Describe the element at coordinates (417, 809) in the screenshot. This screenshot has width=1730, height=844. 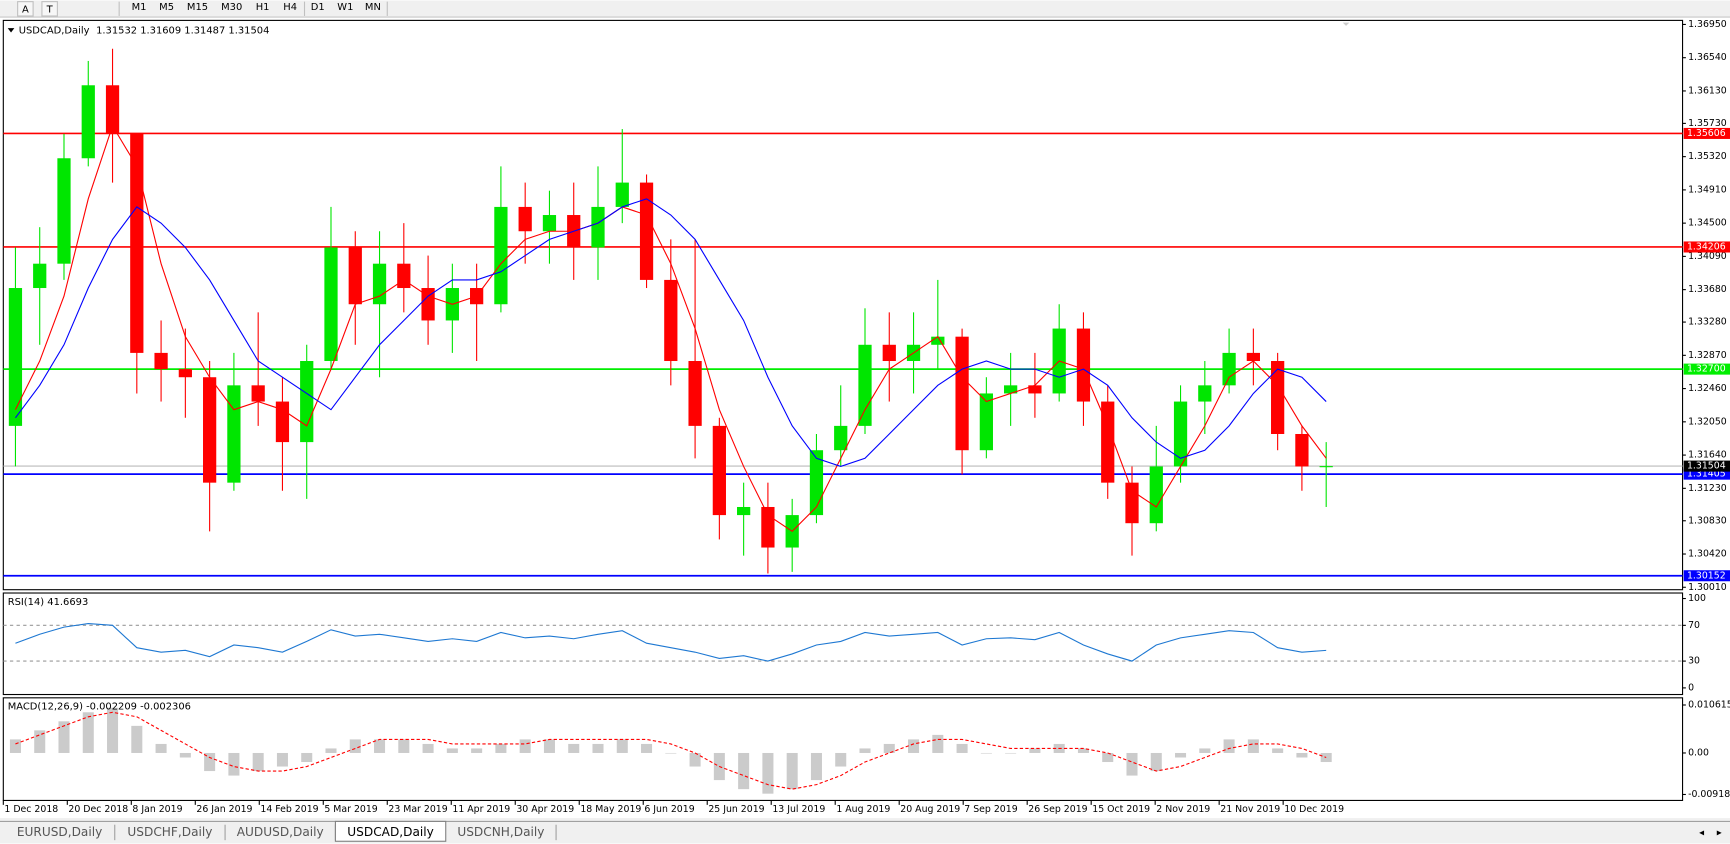
I see `x-tick-label: 23 Mar 2019` at that location.